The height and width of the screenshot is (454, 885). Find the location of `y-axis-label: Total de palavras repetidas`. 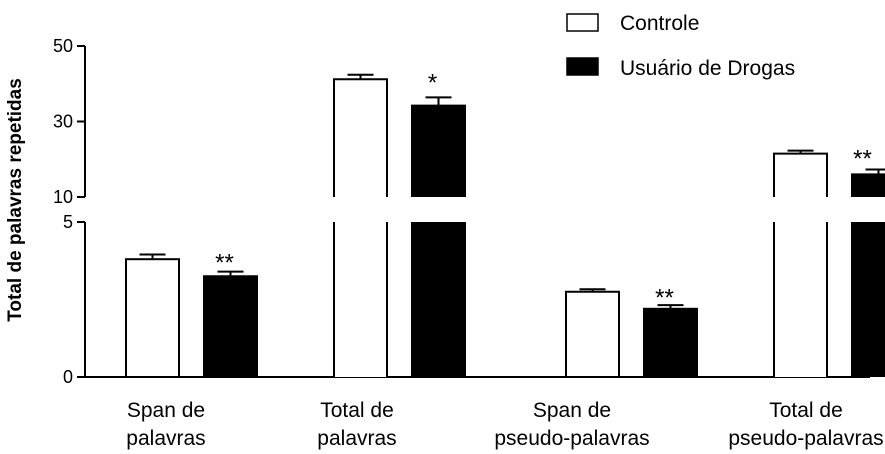

y-axis-label: Total de palavras repetidas is located at coordinates (15, 200).